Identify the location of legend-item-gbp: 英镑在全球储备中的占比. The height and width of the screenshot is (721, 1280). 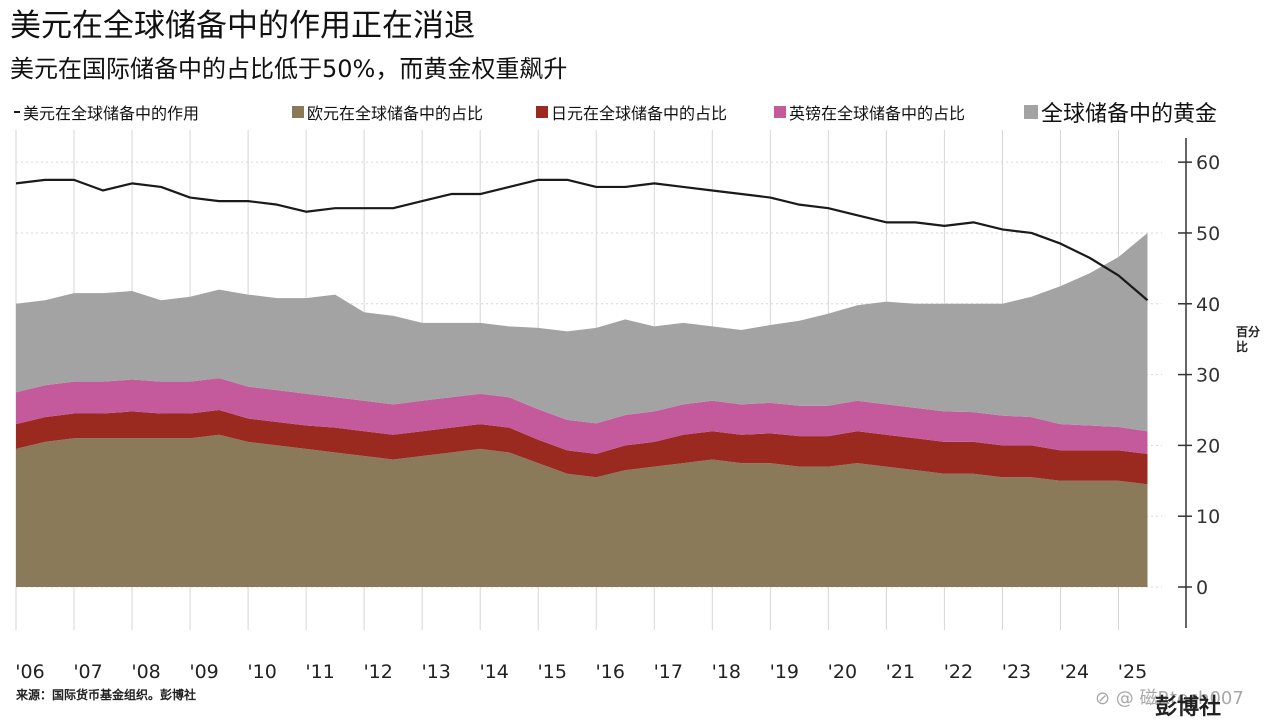
(869, 112).